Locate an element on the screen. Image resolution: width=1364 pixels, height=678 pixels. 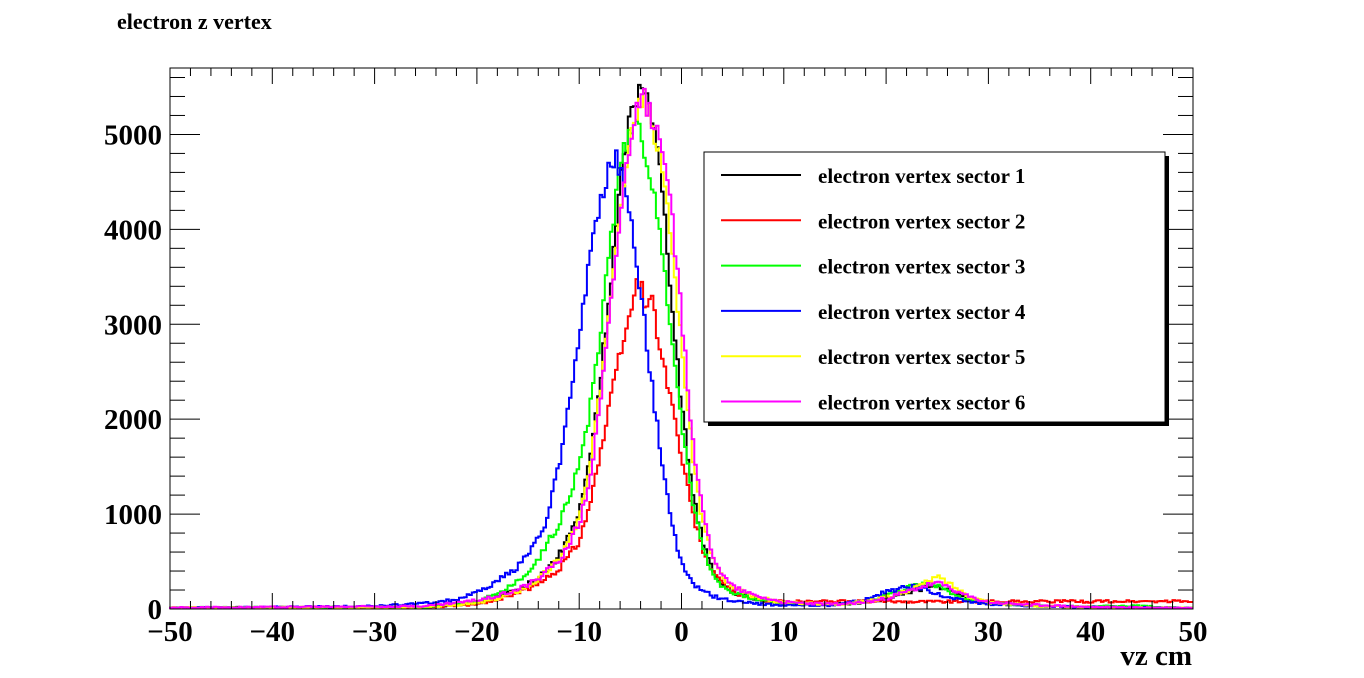
x-tick-label: −10 is located at coordinates (579, 632).